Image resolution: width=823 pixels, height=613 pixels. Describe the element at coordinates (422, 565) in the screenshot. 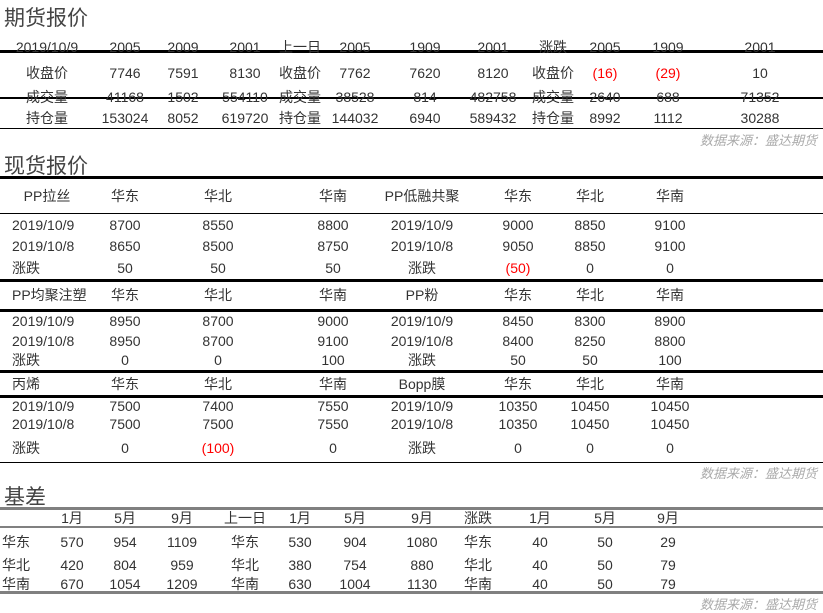

I see `table-cell: 880` at that location.